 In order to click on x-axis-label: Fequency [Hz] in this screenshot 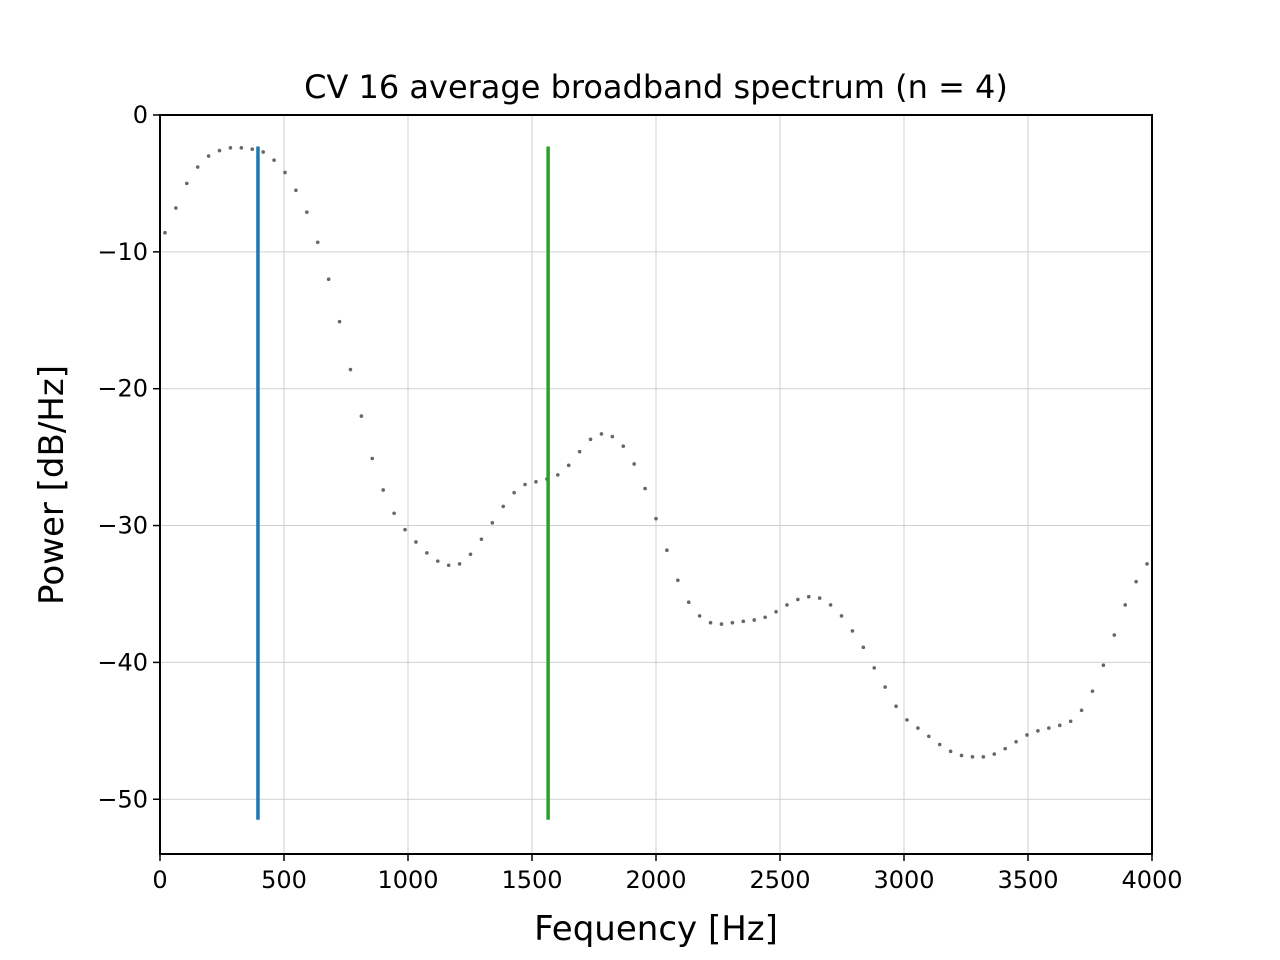, I will do `click(656, 929)`.